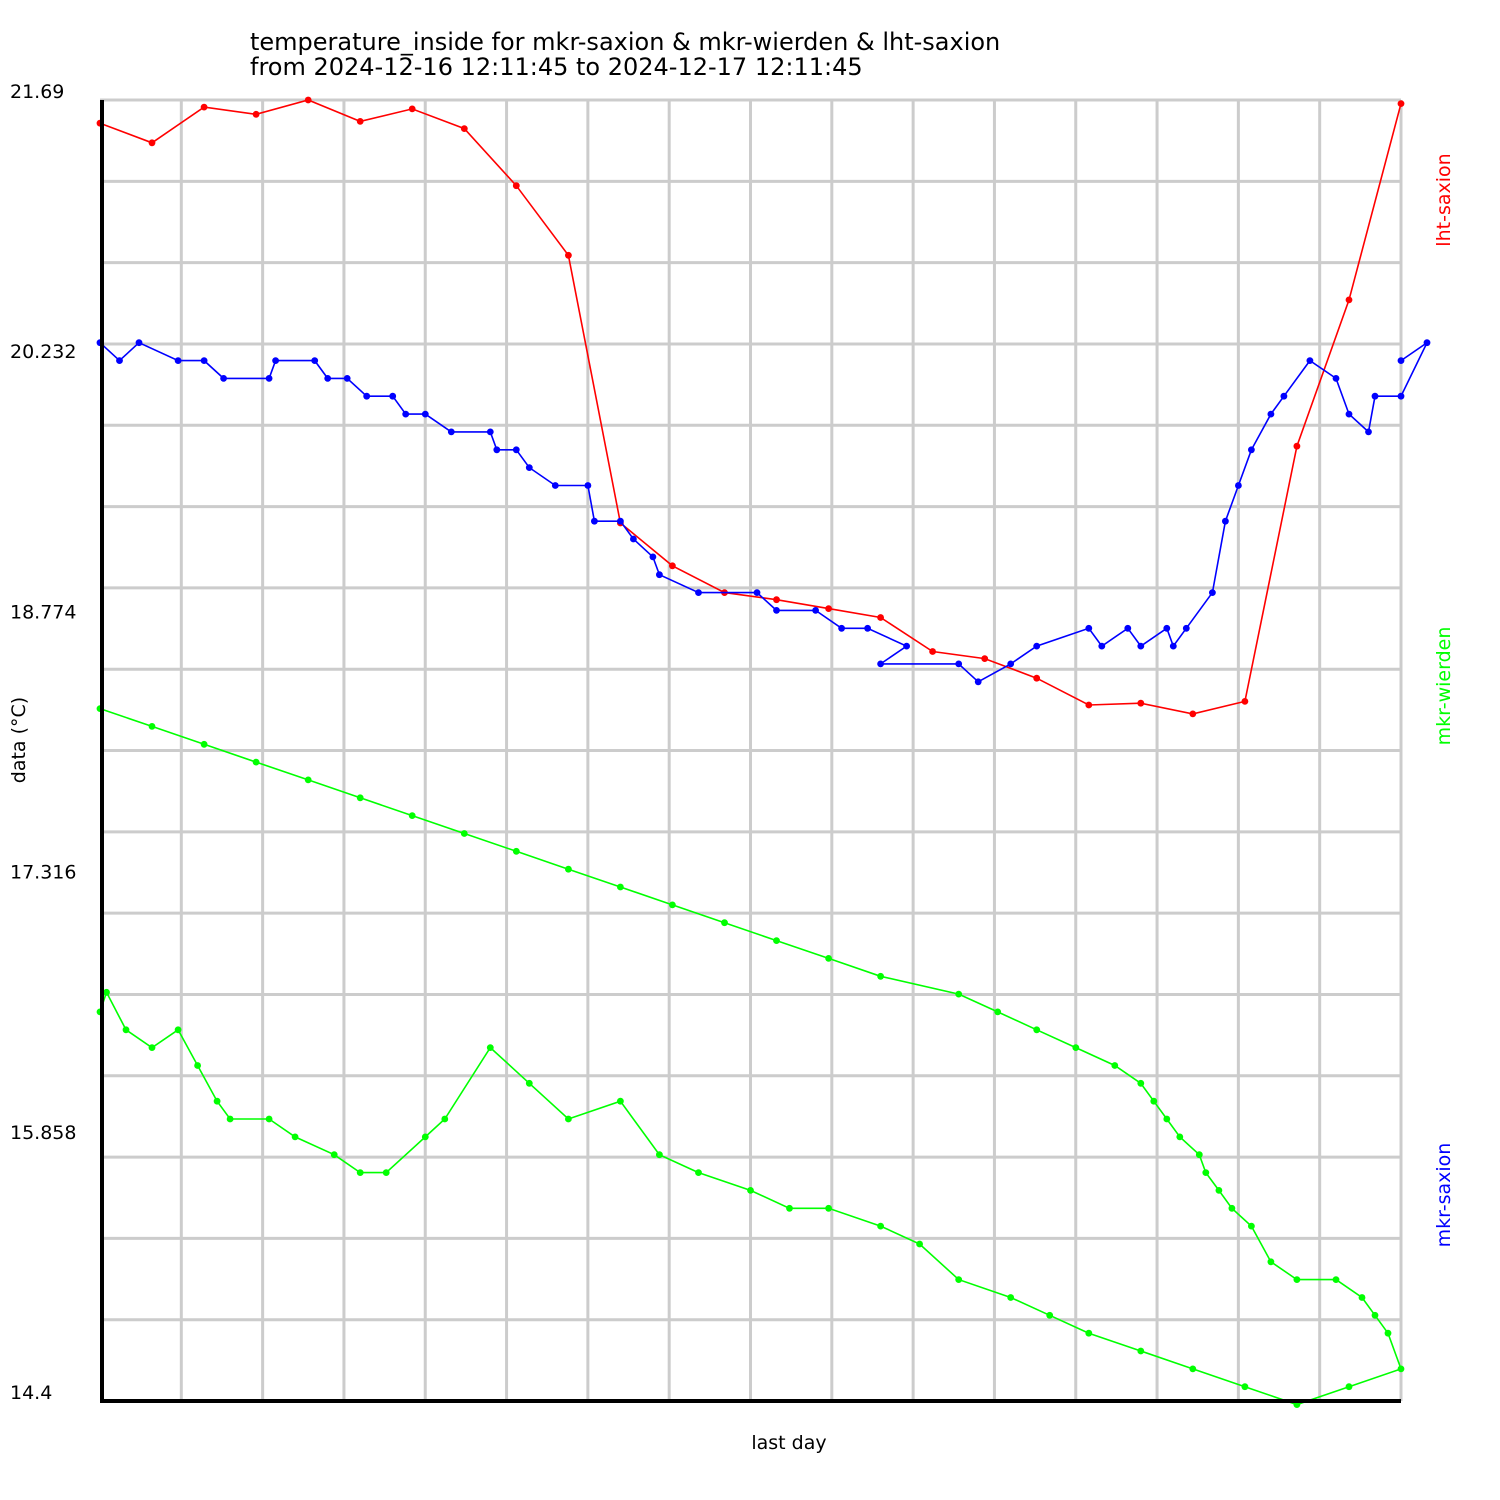 This screenshot has height=1500, width=1500. What do you see at coordinates (43, 873) in the screenshot?
I see `y-tick-label: 17.316` at bounding box center [43, 873].